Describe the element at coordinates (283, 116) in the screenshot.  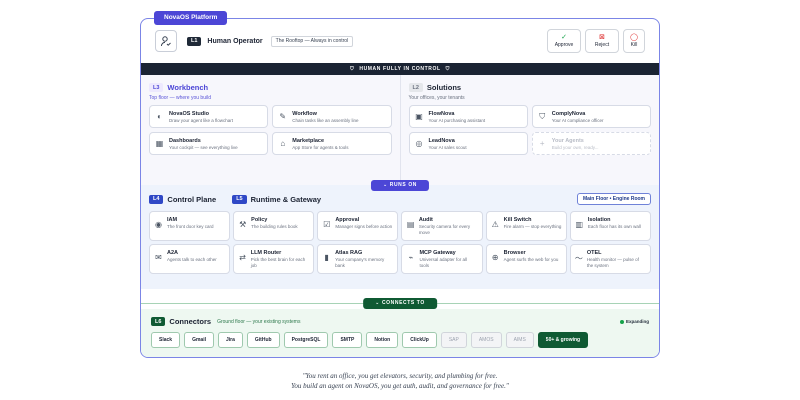
I see `pencil-icon: ✎` at that location.